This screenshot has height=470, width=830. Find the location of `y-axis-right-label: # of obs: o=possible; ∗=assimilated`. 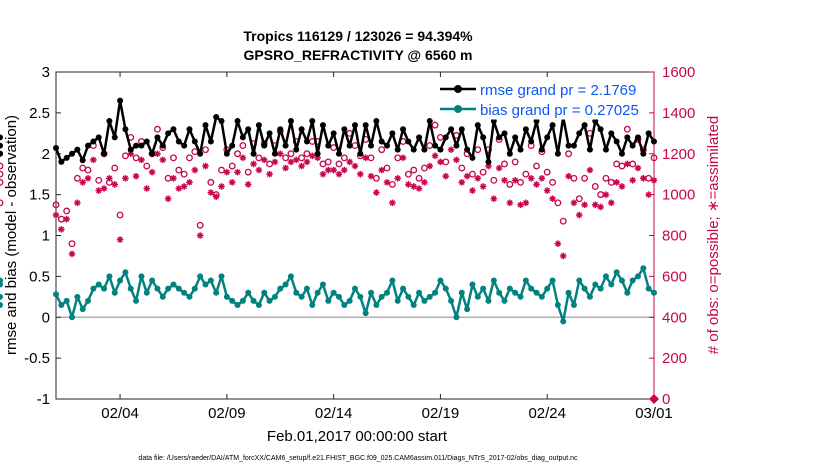

y-axis-right-label: # of obs: o=possible; ∗=assimilated is located at coordinates (713, 235).